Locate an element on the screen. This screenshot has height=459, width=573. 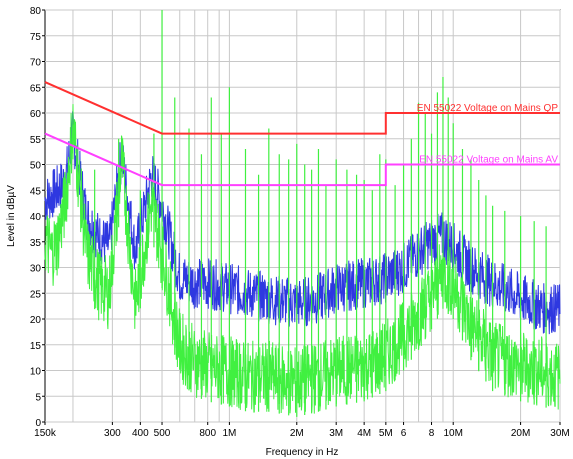
x-tick-label: 8 is located at coordinates (432, 433).